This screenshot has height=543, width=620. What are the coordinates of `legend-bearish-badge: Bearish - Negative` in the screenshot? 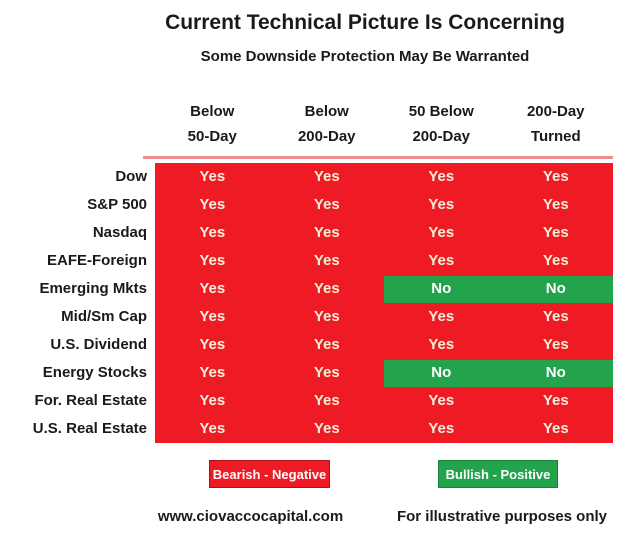 It's located at (269, 474).